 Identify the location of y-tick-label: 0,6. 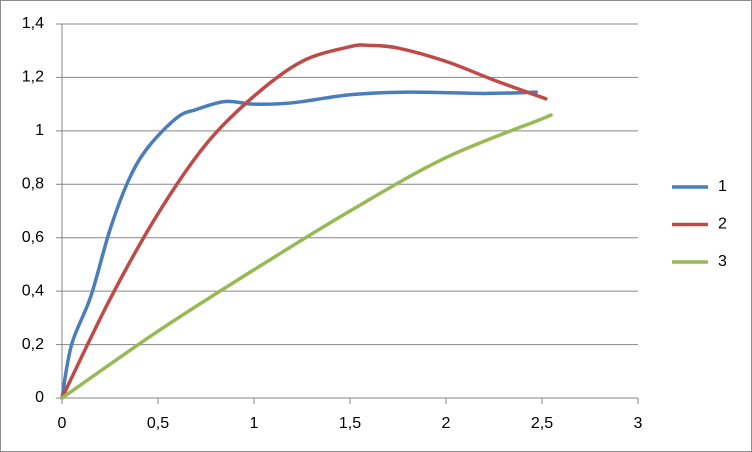
(33, 237).